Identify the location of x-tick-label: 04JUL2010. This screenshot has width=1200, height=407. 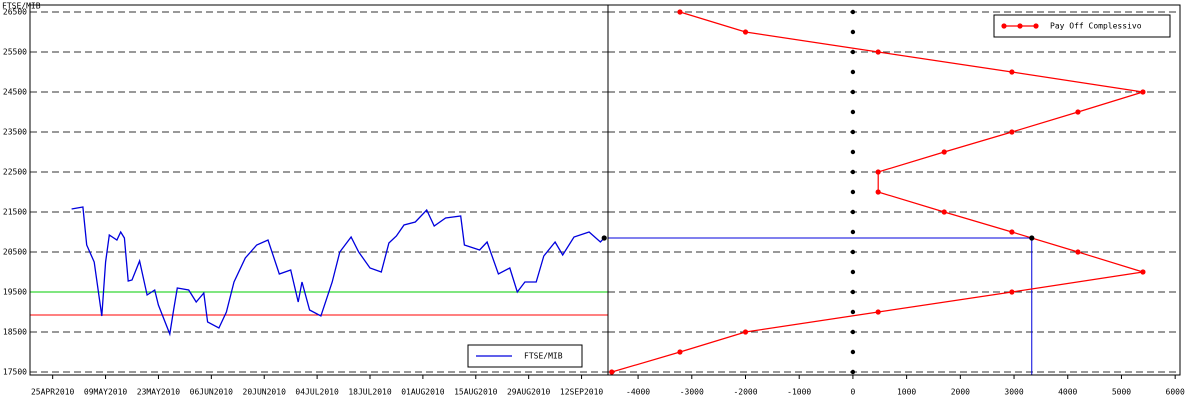
(317, 392).